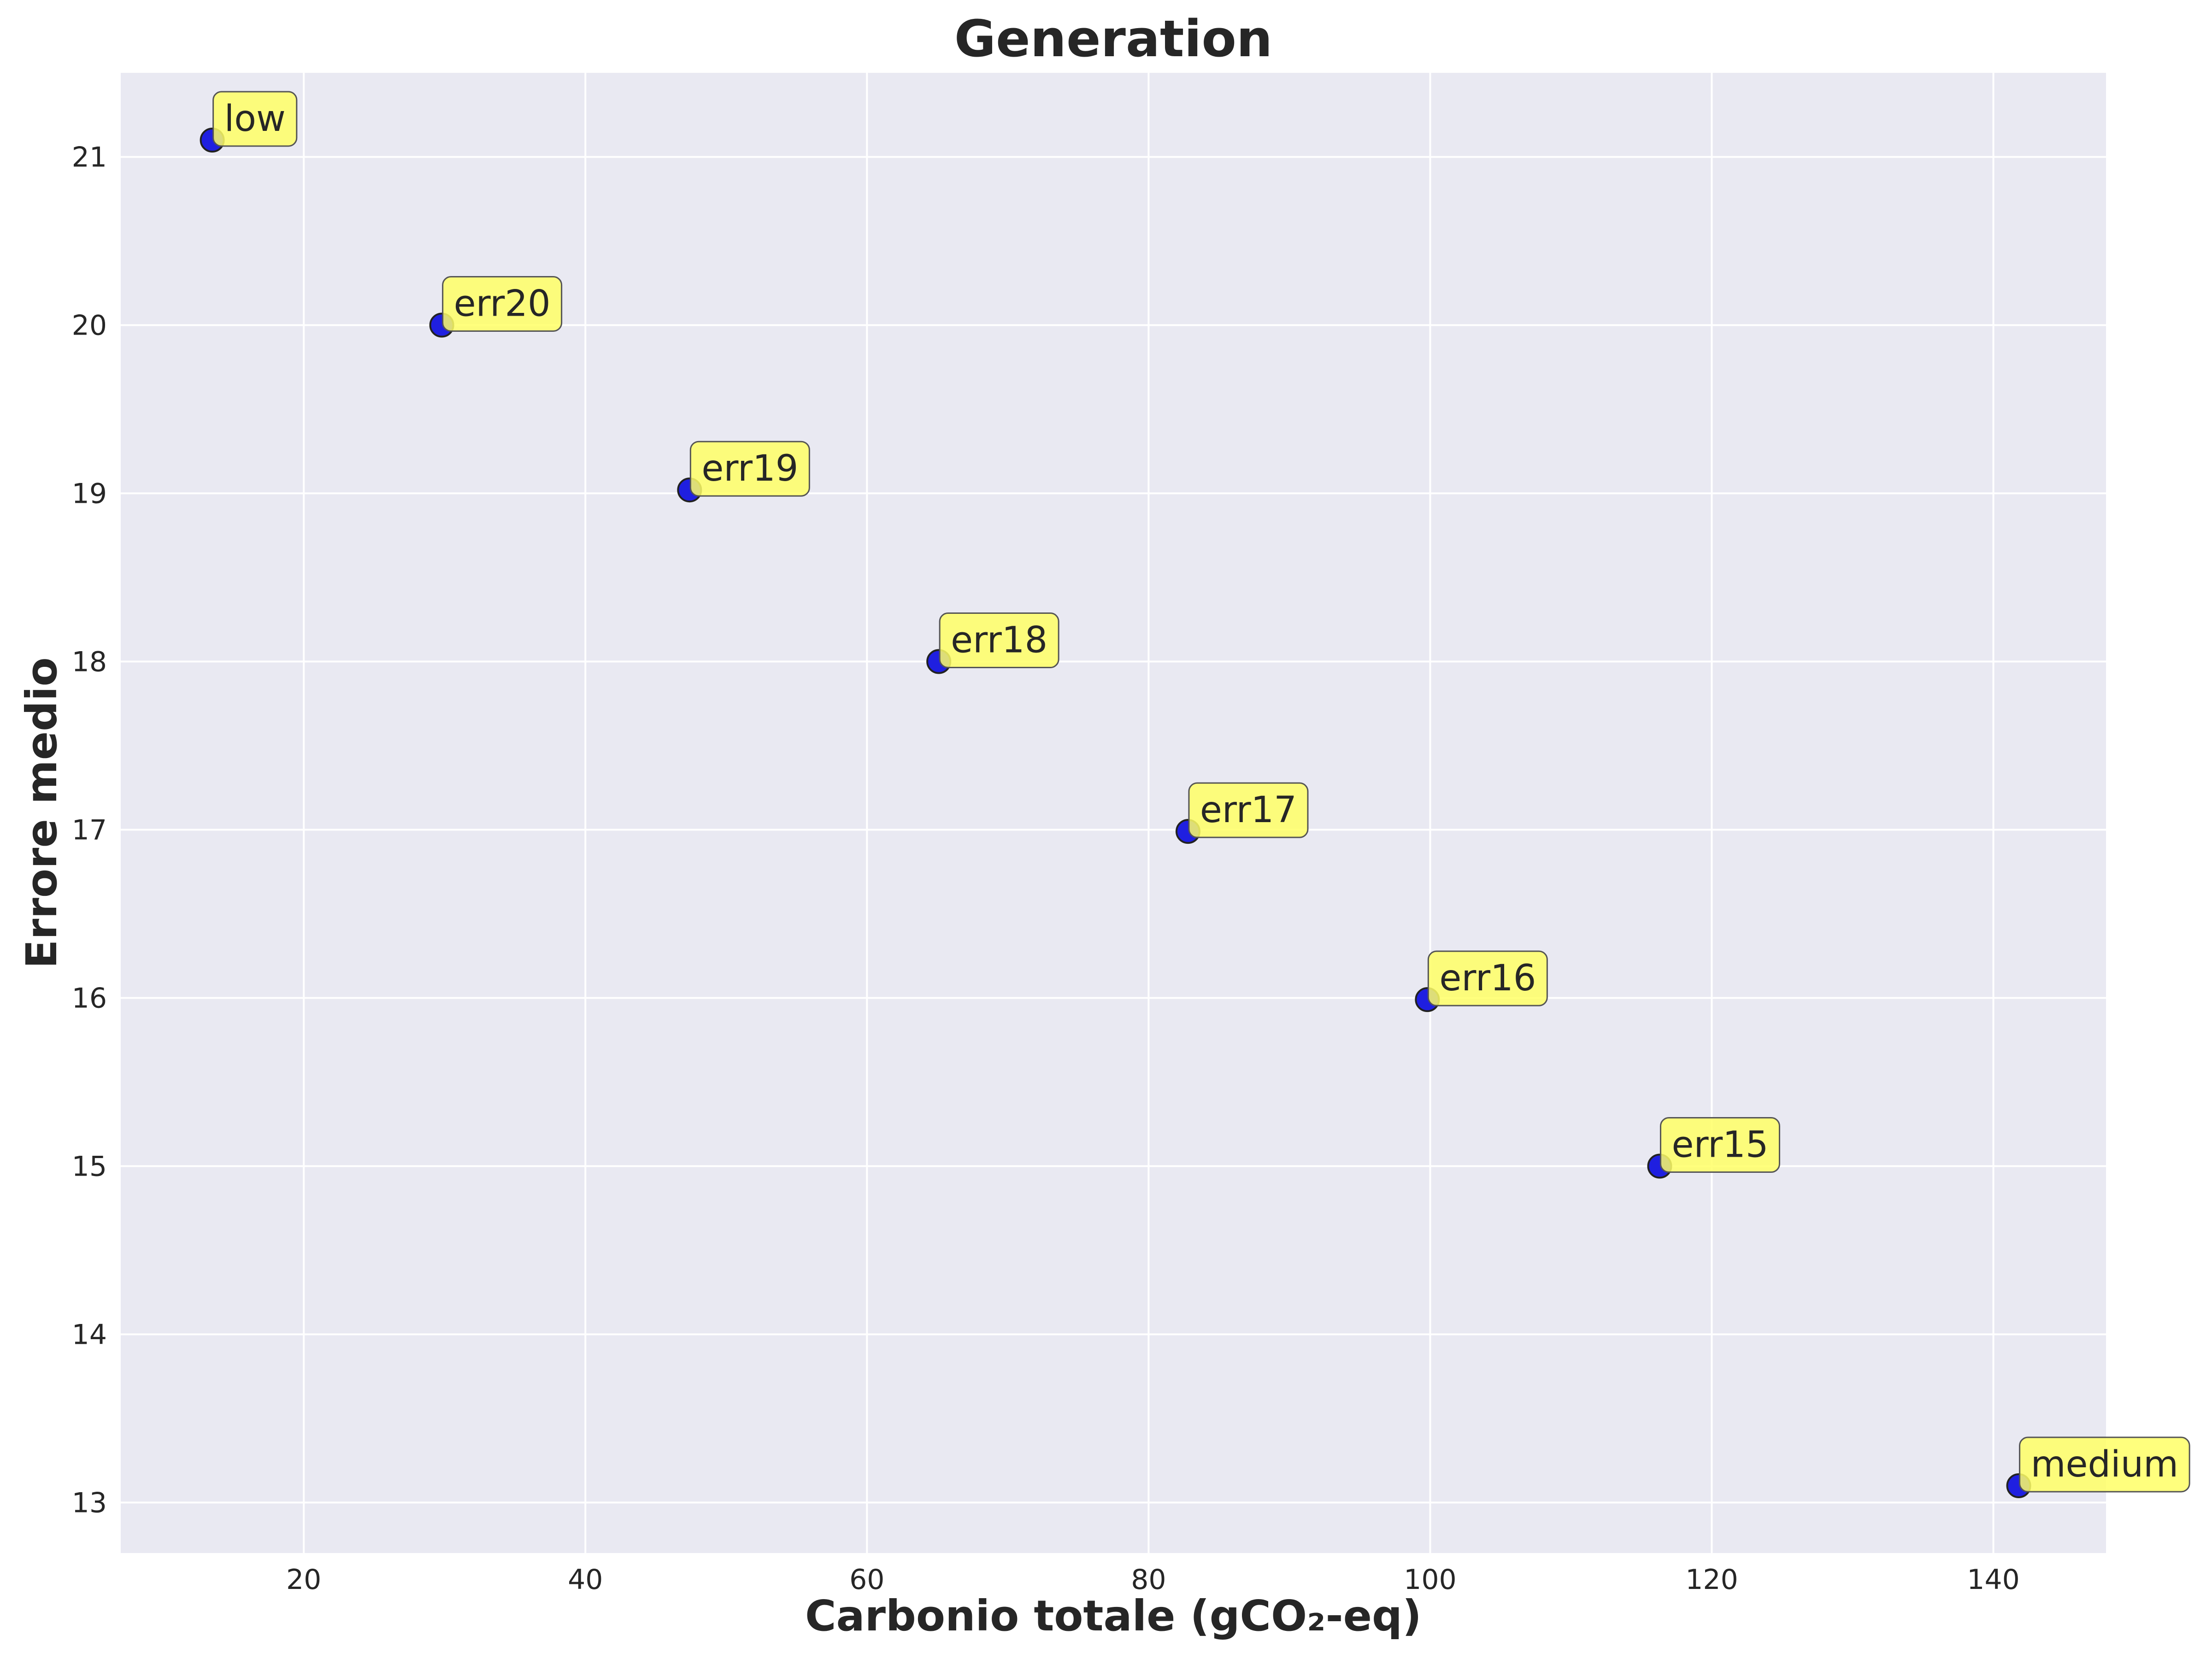  What do you see at coordinates (89, 326) in the screenshot?
I see `y-tick-label: 20` at bounding box center [89, 326].